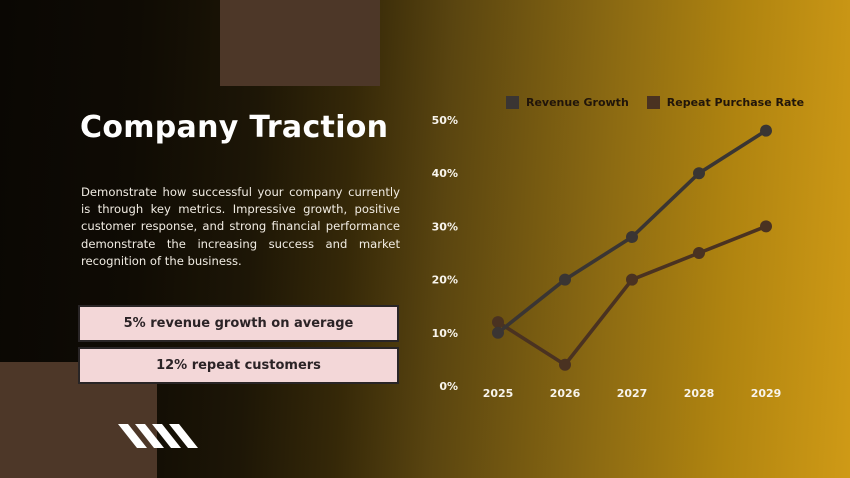 This screenshot has height=478, width=850. What do you see at coordinates (498, 393) in the screenshot?
I see `x-axis-label: 2025` at bounding box center [498, 393].